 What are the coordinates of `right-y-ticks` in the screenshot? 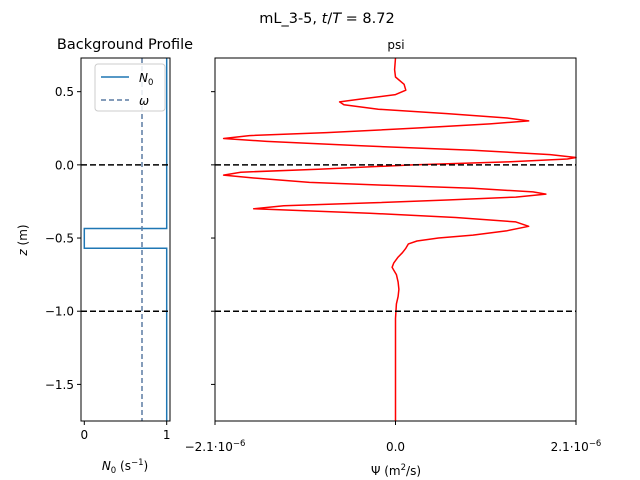 It's located at (213, 238).